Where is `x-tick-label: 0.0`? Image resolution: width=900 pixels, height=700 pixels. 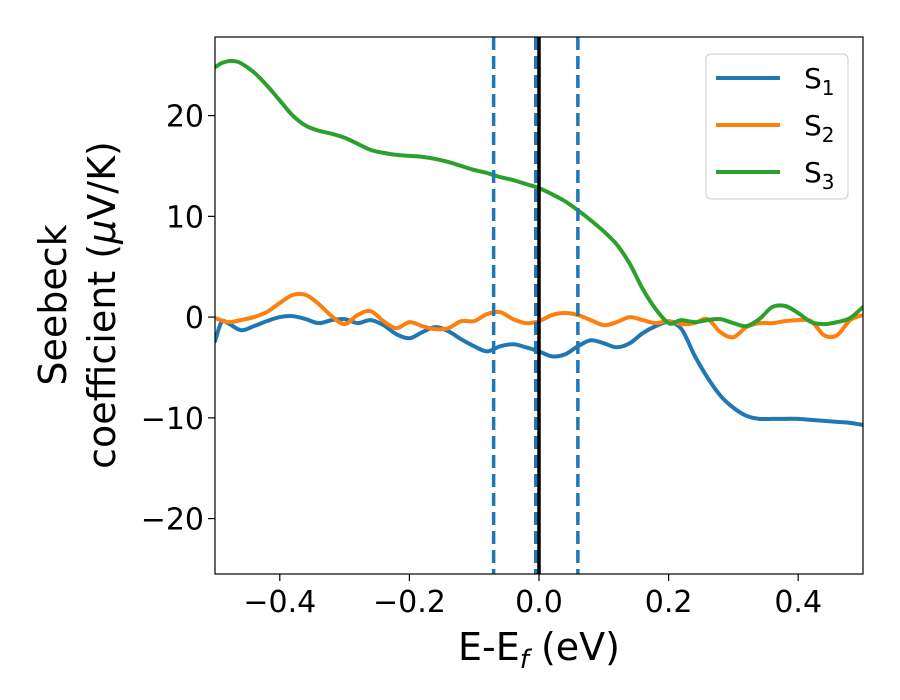
x-tick-label: 0.0 is located at coordinates (539, 602).